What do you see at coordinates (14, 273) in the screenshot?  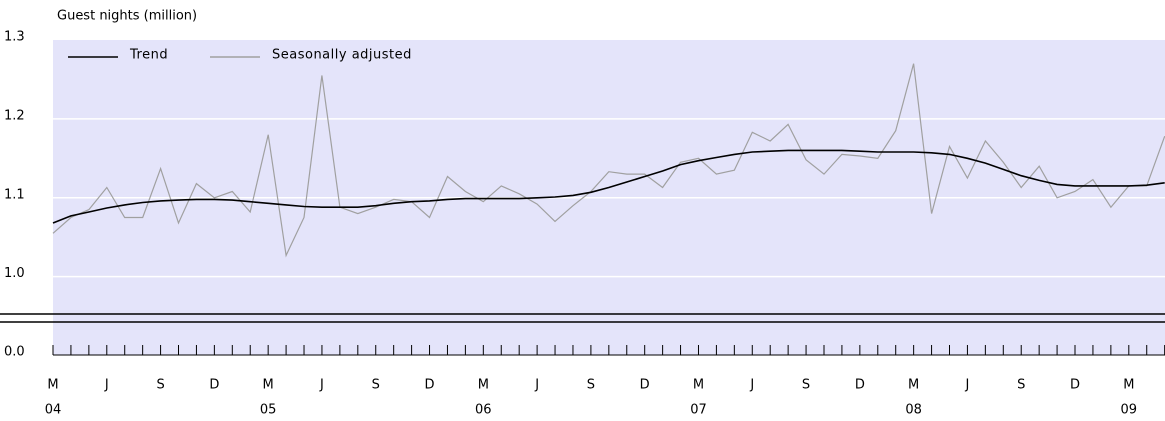 I see `y-tick-label: 1.0` at bounding box center [14, 273].